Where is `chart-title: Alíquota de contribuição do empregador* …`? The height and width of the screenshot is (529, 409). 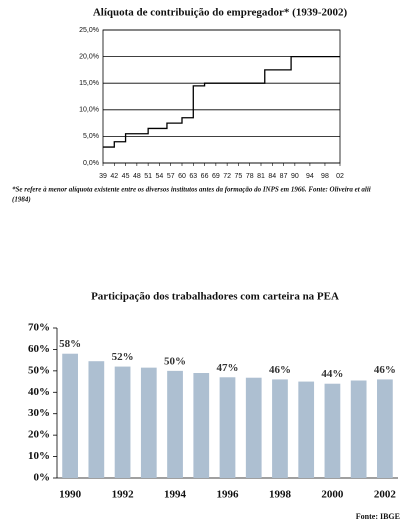
chart-title: Alíquota de contribuição do empregador* … is located at coordinates (220, 13).